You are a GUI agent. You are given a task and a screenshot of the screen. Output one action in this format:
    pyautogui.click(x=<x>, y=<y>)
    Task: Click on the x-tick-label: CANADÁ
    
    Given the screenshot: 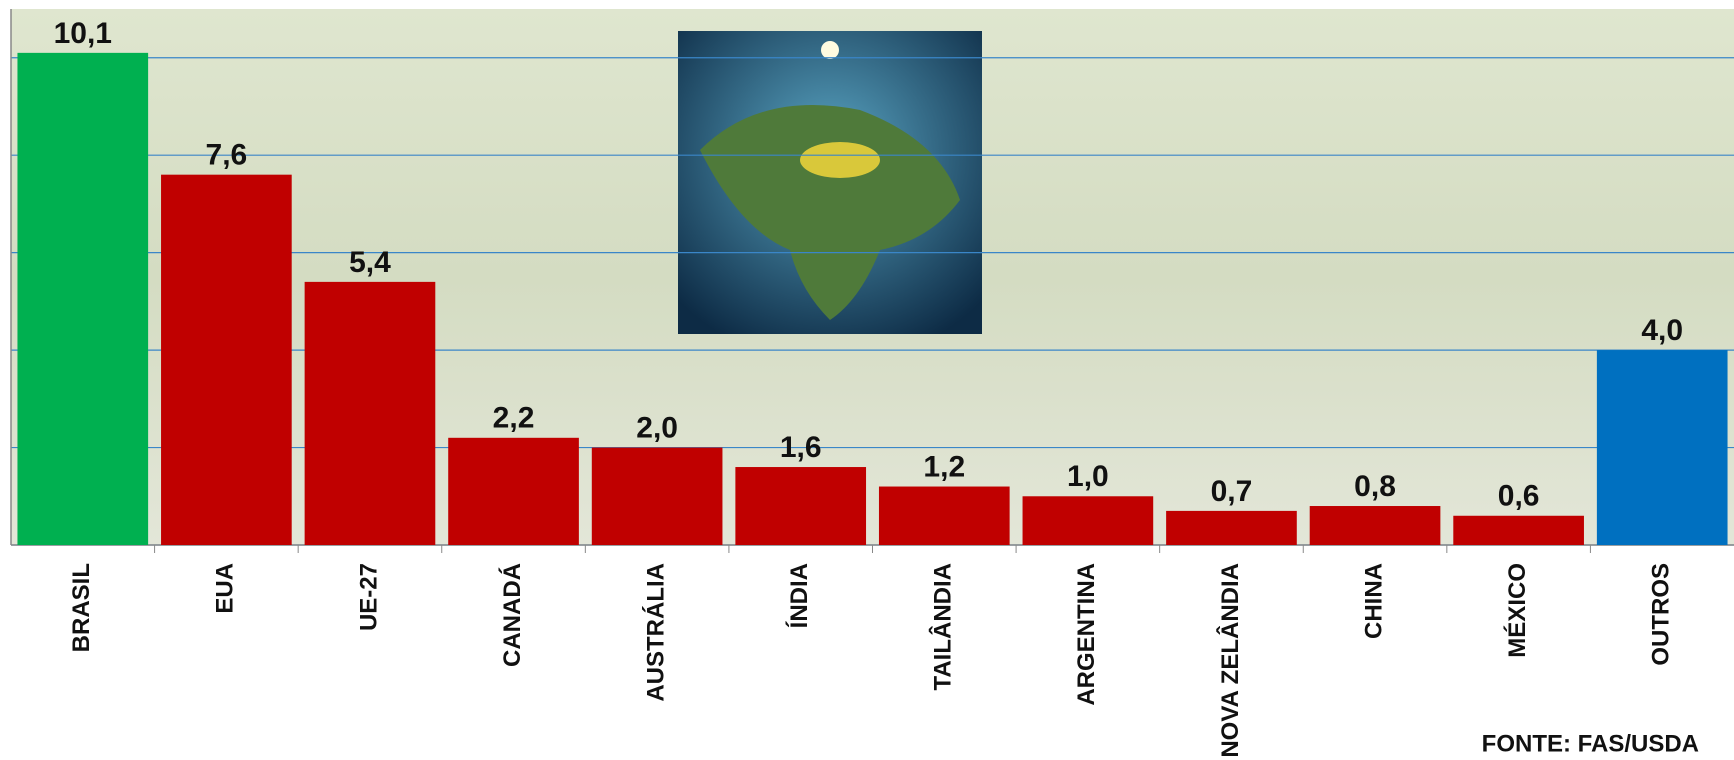 What is the action you would take?
    pyautogui.click(x=512, y=615)
    